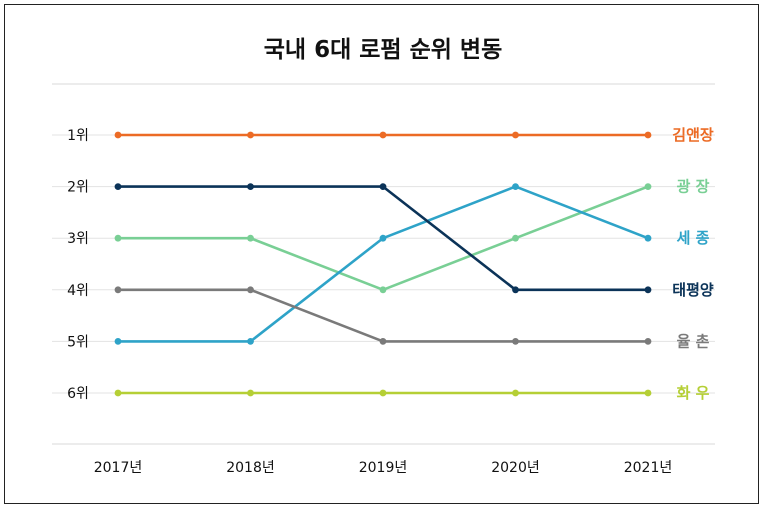 This screenshot has height=511, width=766. I want to click on y-tick-label: 6위, so click(78, 394).